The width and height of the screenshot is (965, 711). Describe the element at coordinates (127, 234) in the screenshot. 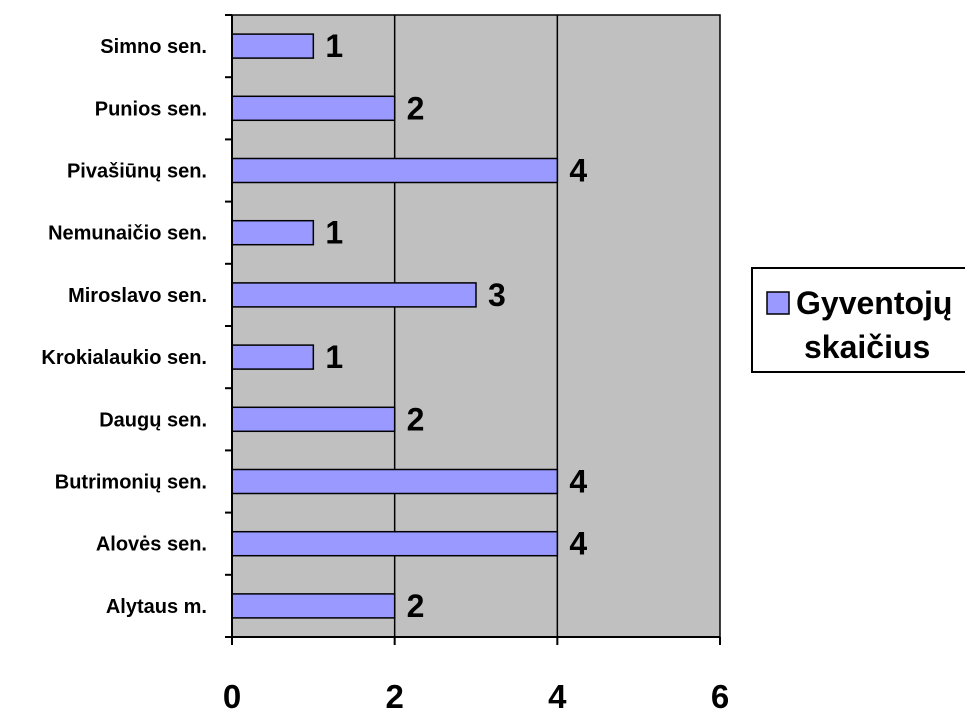

I see `category-label: Nemunaičio sen.` at that location.